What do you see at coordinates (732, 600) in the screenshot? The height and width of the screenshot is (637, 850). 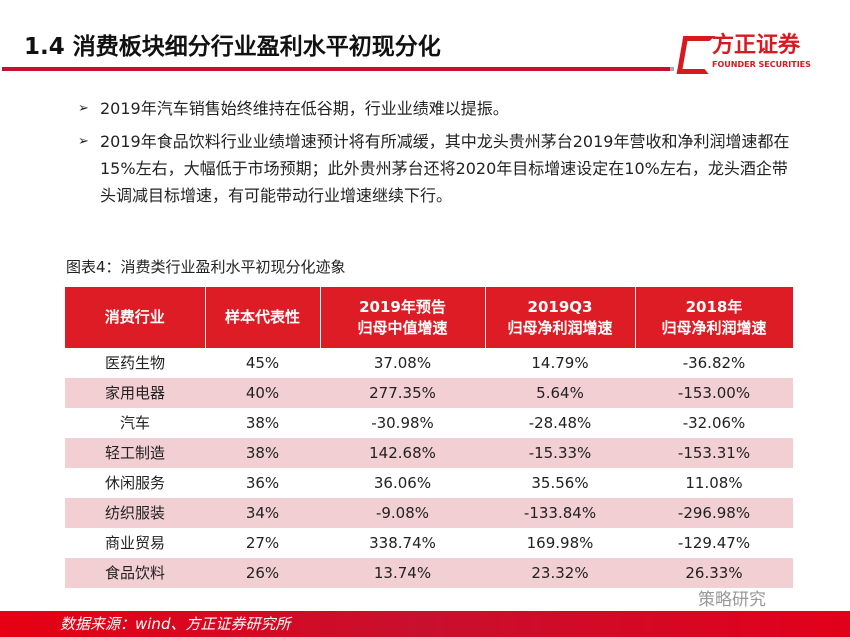 I see `watermark: 策略研究` at bounding box center [732, 600].